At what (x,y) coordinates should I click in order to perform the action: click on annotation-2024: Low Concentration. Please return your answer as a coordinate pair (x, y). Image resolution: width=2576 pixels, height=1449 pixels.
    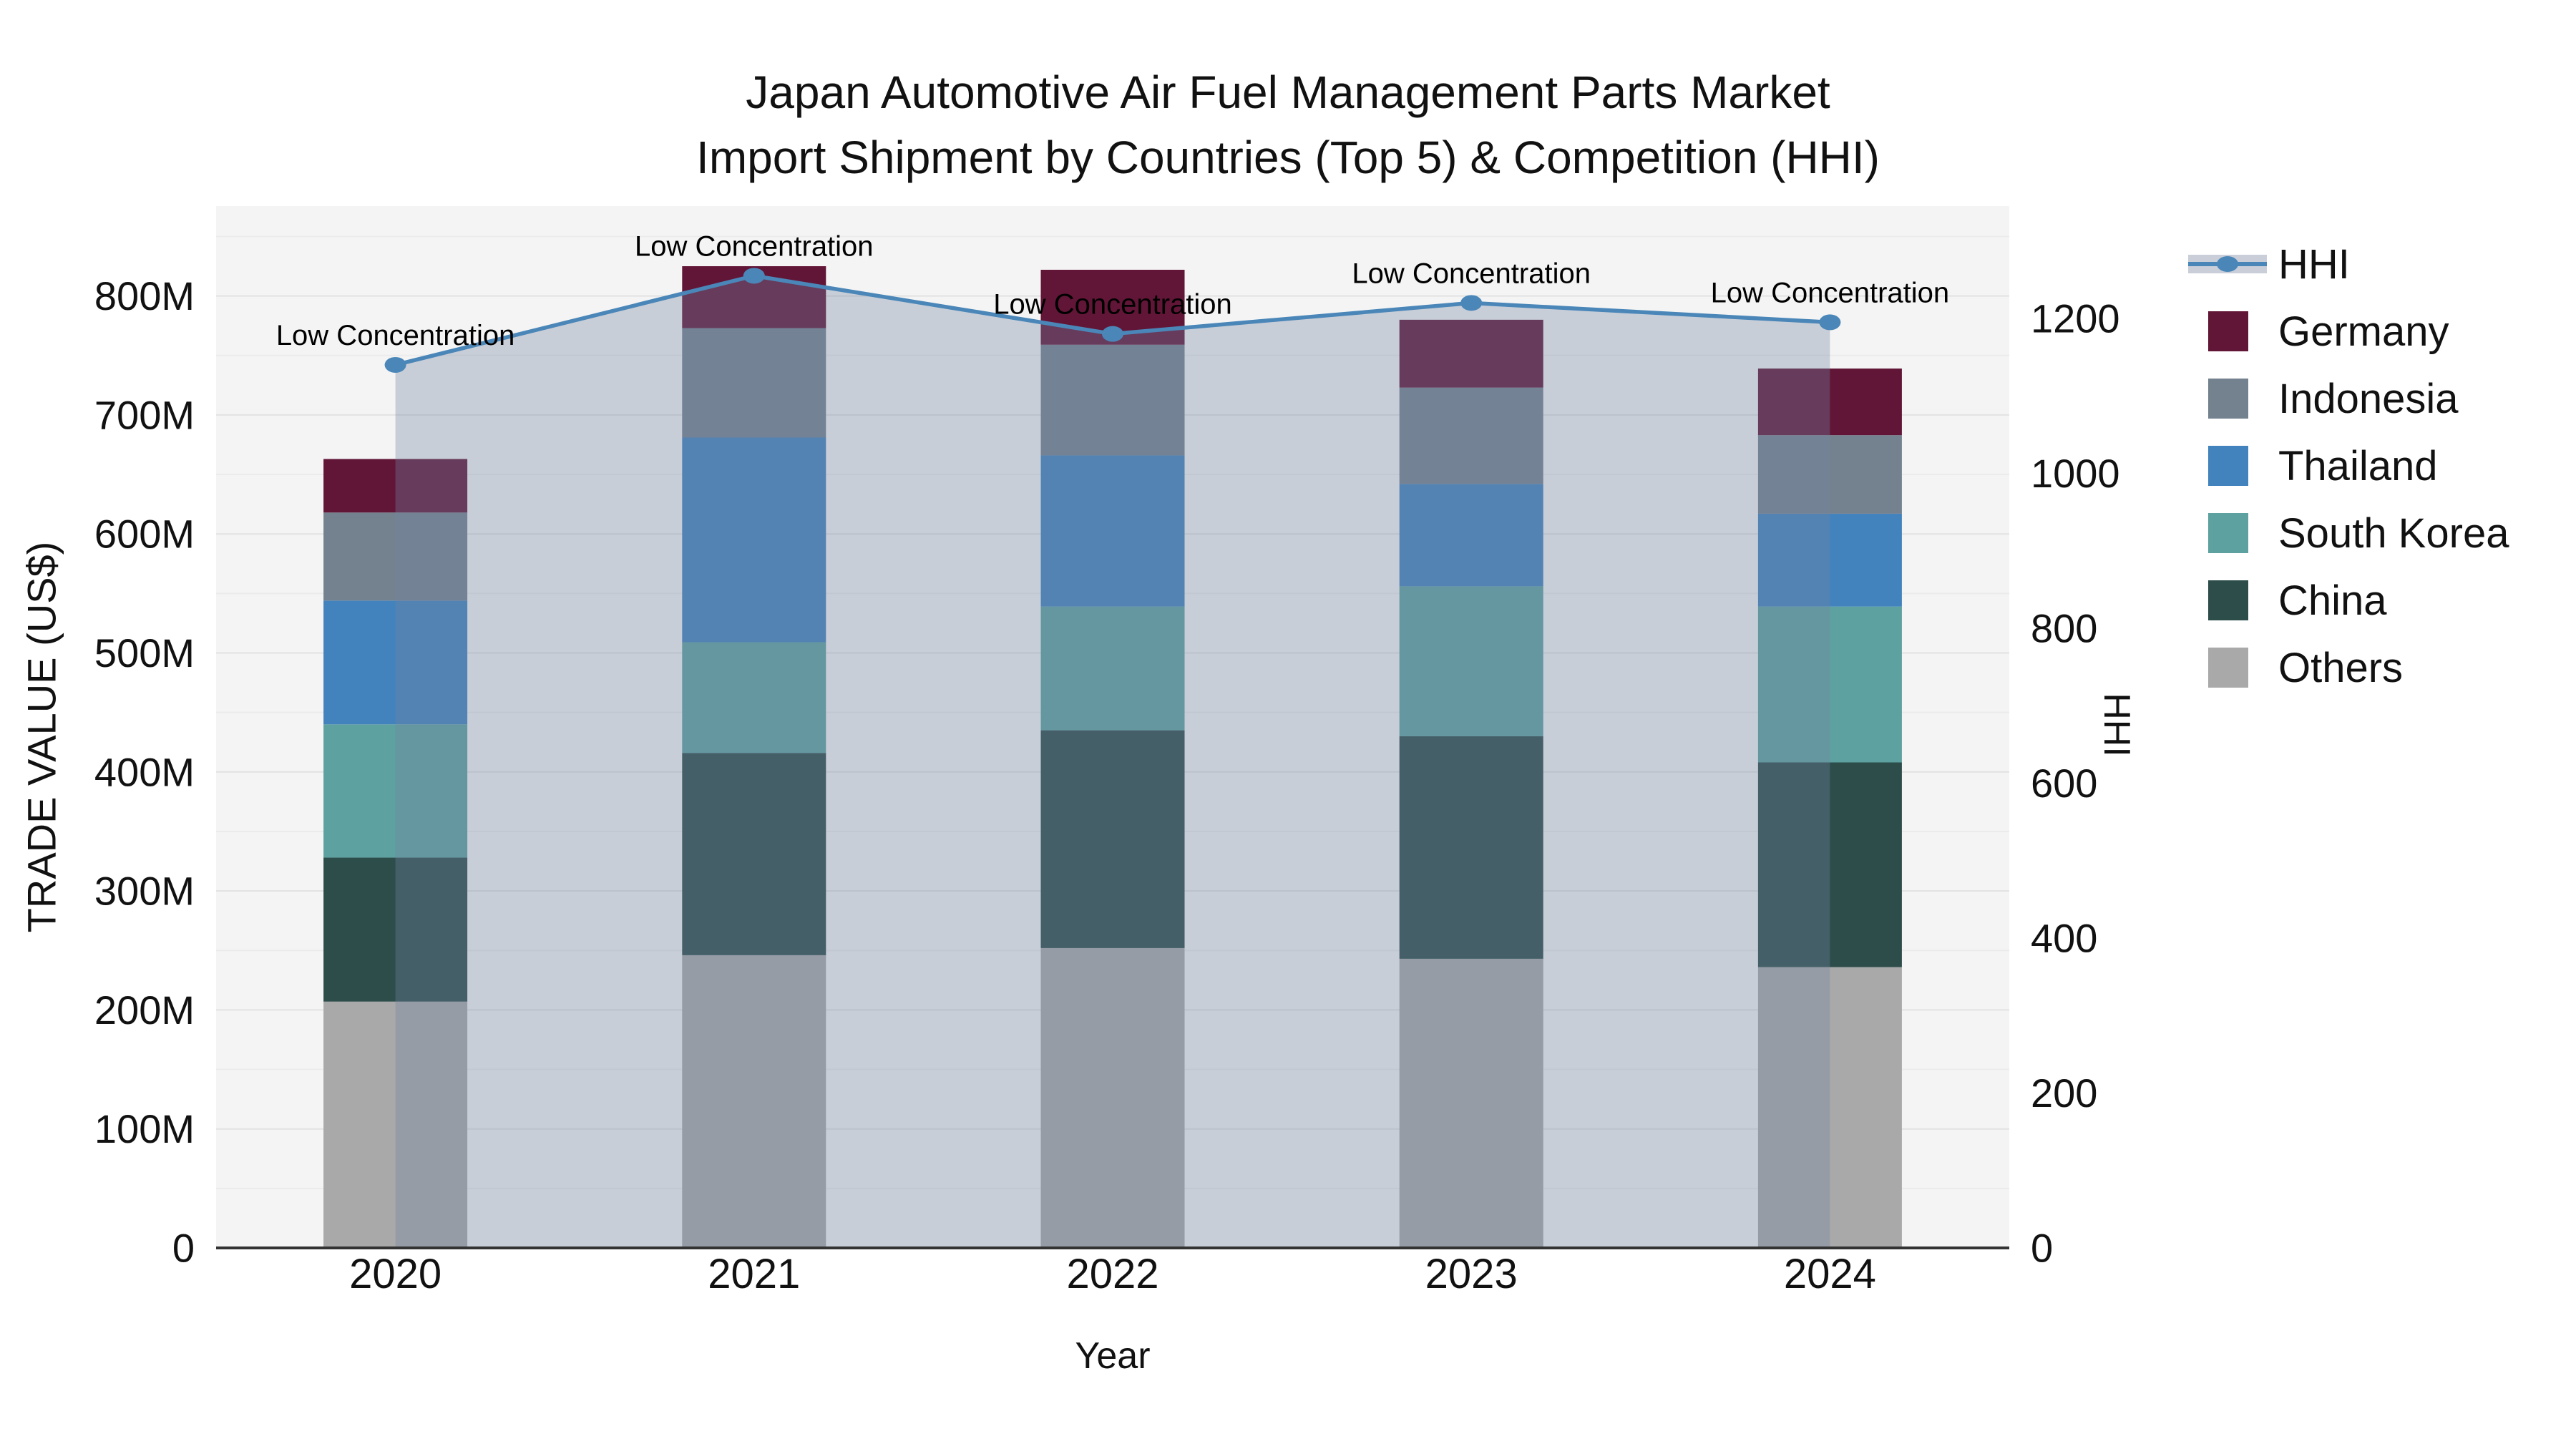
    Looking at the image, I should click on (1830, 292).